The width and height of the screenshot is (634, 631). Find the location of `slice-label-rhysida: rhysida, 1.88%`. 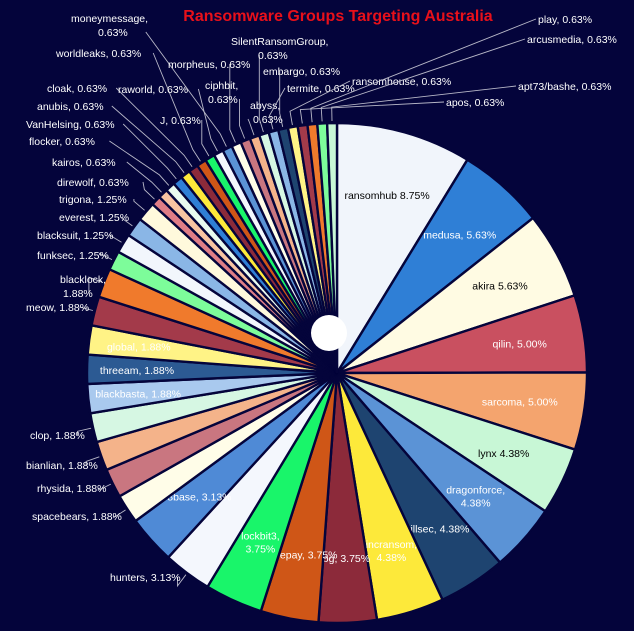

slice-label-rhysida: rhysida, 1.88% is located at coordinates (71, 489).